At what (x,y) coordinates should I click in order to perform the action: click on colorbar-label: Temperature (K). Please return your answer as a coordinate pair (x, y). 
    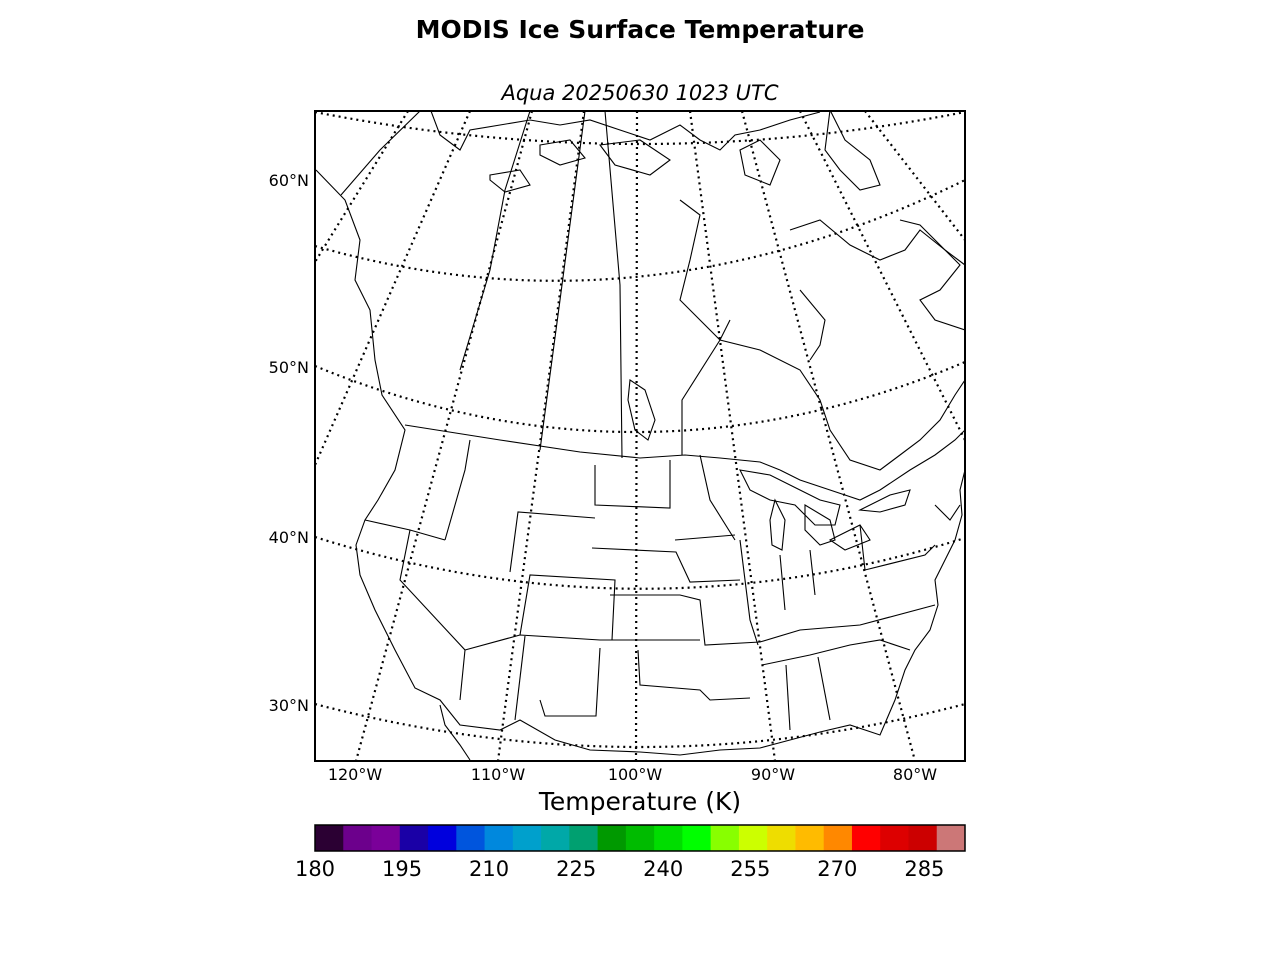
    Looking at the image, I should click on (639, 801).